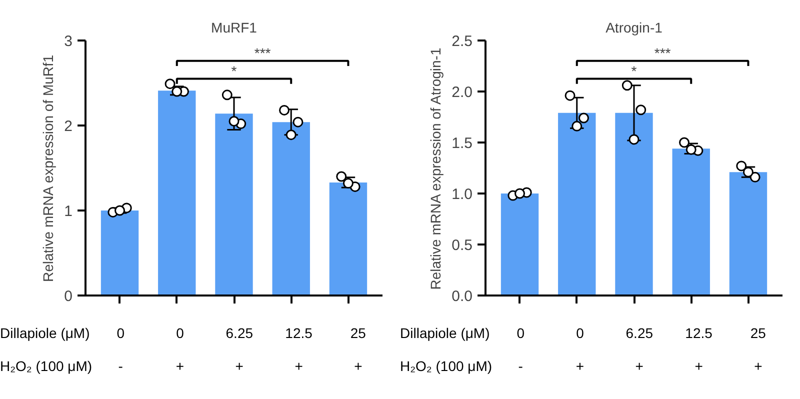 The image size is (800, 399). Describe the element at coordinates (462, 296) in the screenshot. I see `y-tick-label: 0.0` at that location.